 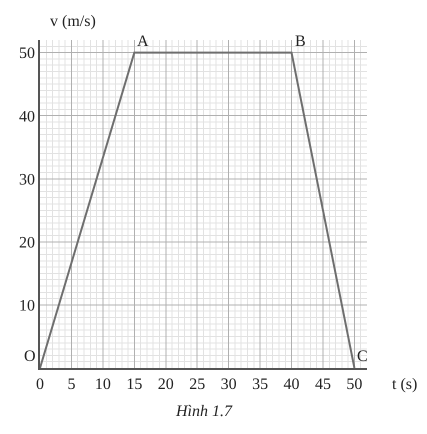 What do you see at coordinates (300, 41) in the screenshot?
I see `annotation: B` at bounding box center [300, 41].